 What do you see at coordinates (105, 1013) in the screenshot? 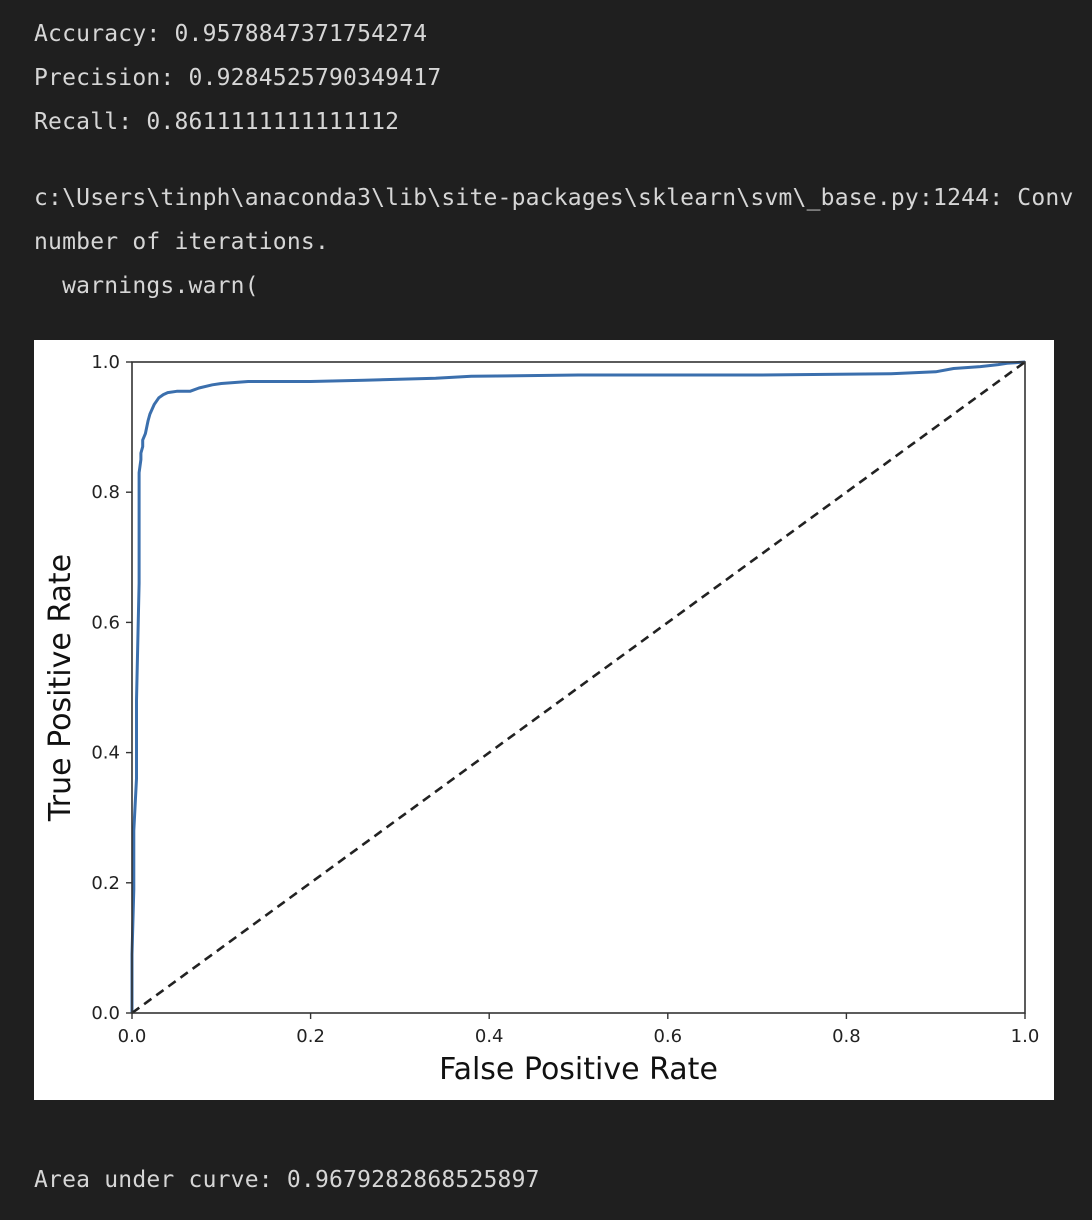
I see `y-tick-label: 0.0` at bounding box center [105, 1013].